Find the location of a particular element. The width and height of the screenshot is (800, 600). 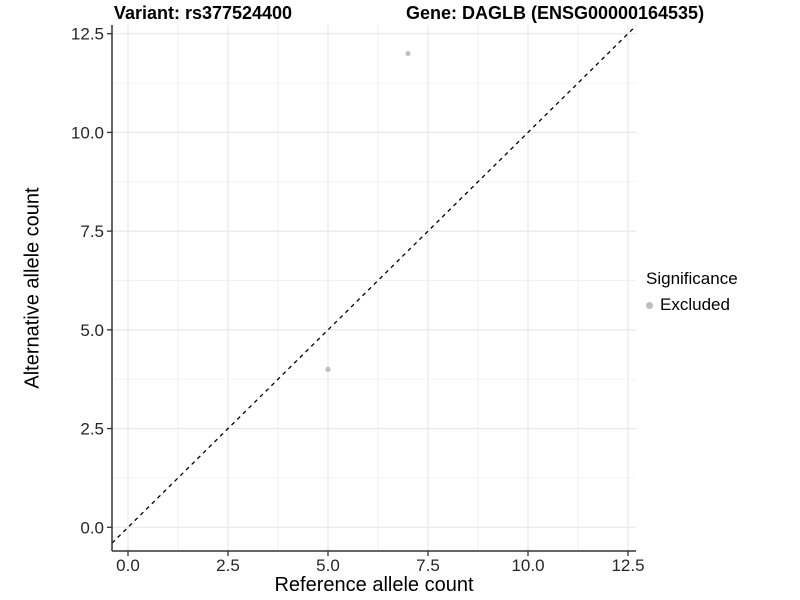

plot-title-gene: Gene: DAGLB (ENSG00000164535) is located at coordinates (555, 13).